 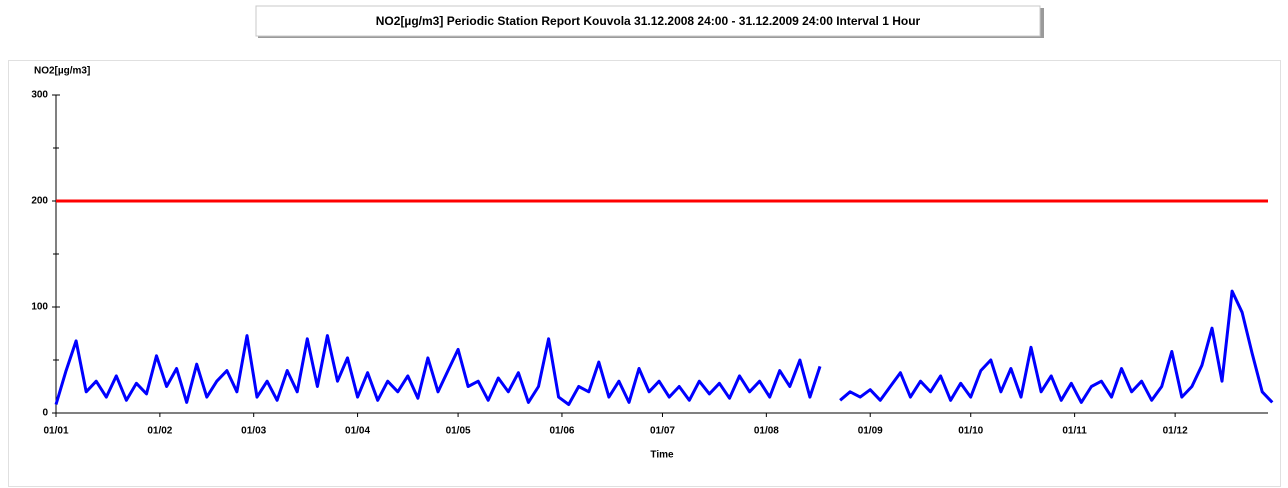 What do you see at coordinates (1175, 431) in the screenshot?
I see `x-tick-label: 01/12` at bounding box center [1175, 431].